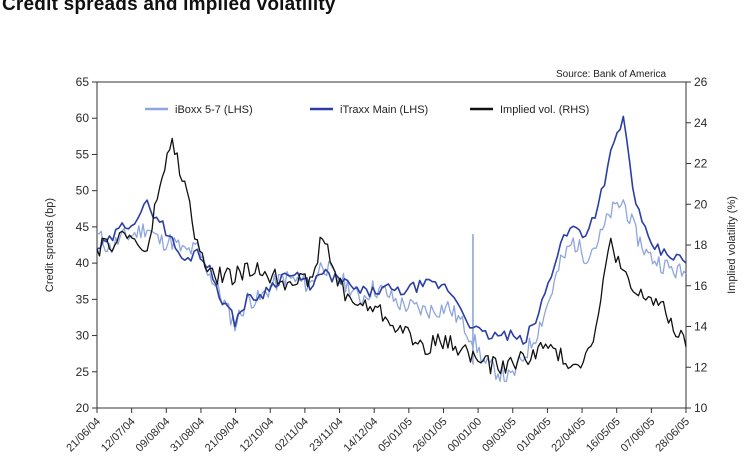 The image size is (750, 463). I want to click on y-tick-label-right: 24, so click(701, 123).